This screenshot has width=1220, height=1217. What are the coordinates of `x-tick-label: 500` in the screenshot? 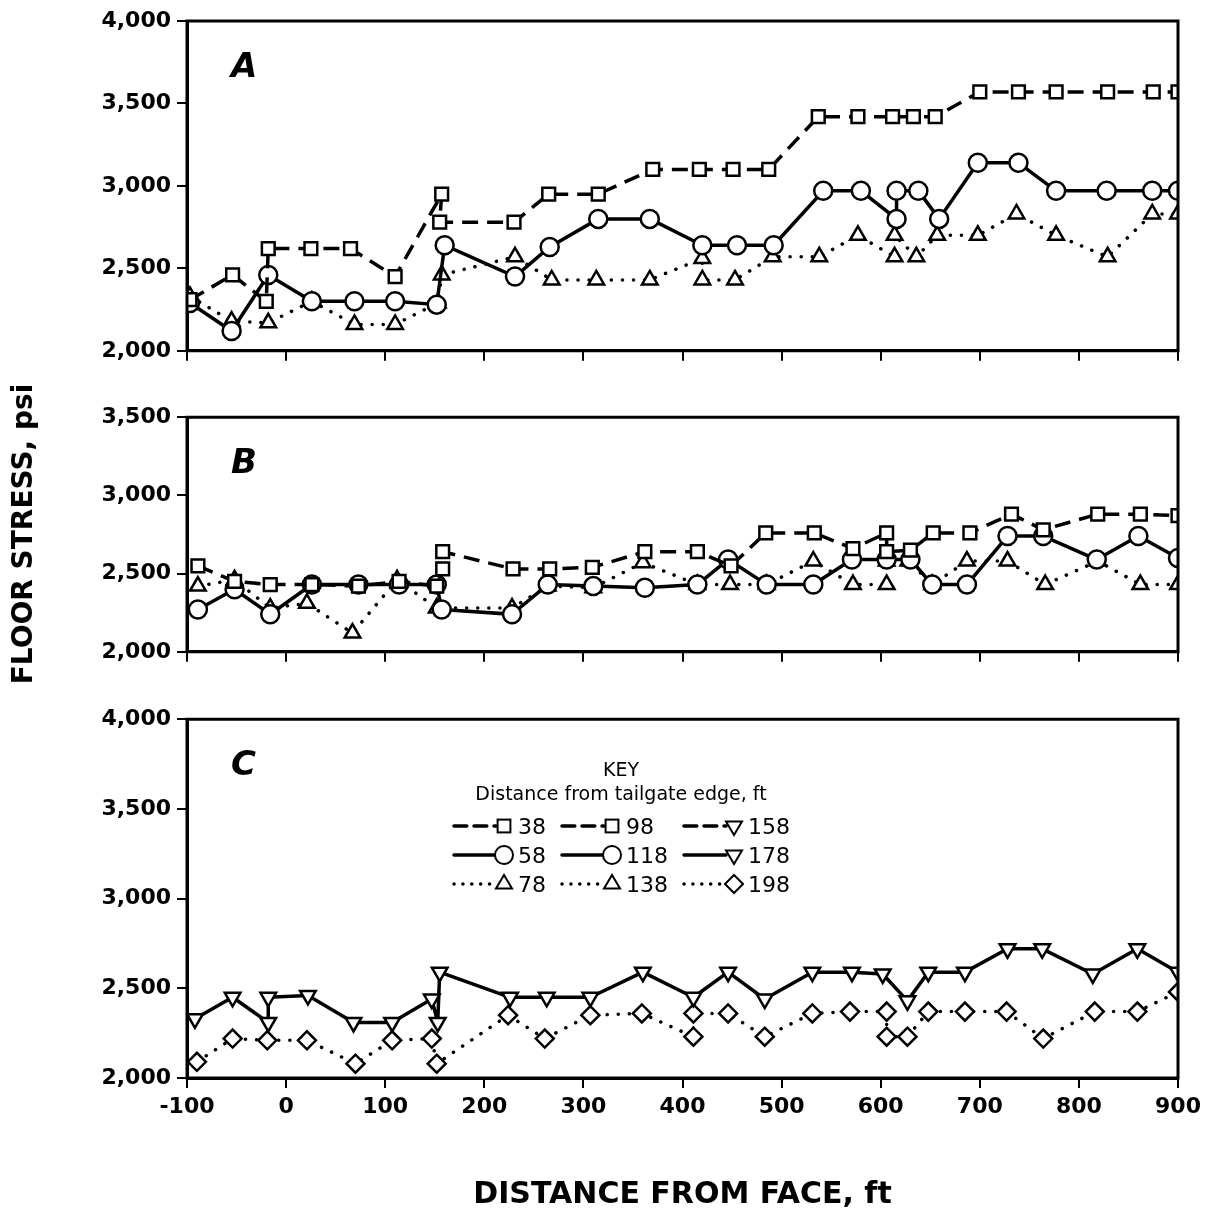 It's located at (781, 1105).